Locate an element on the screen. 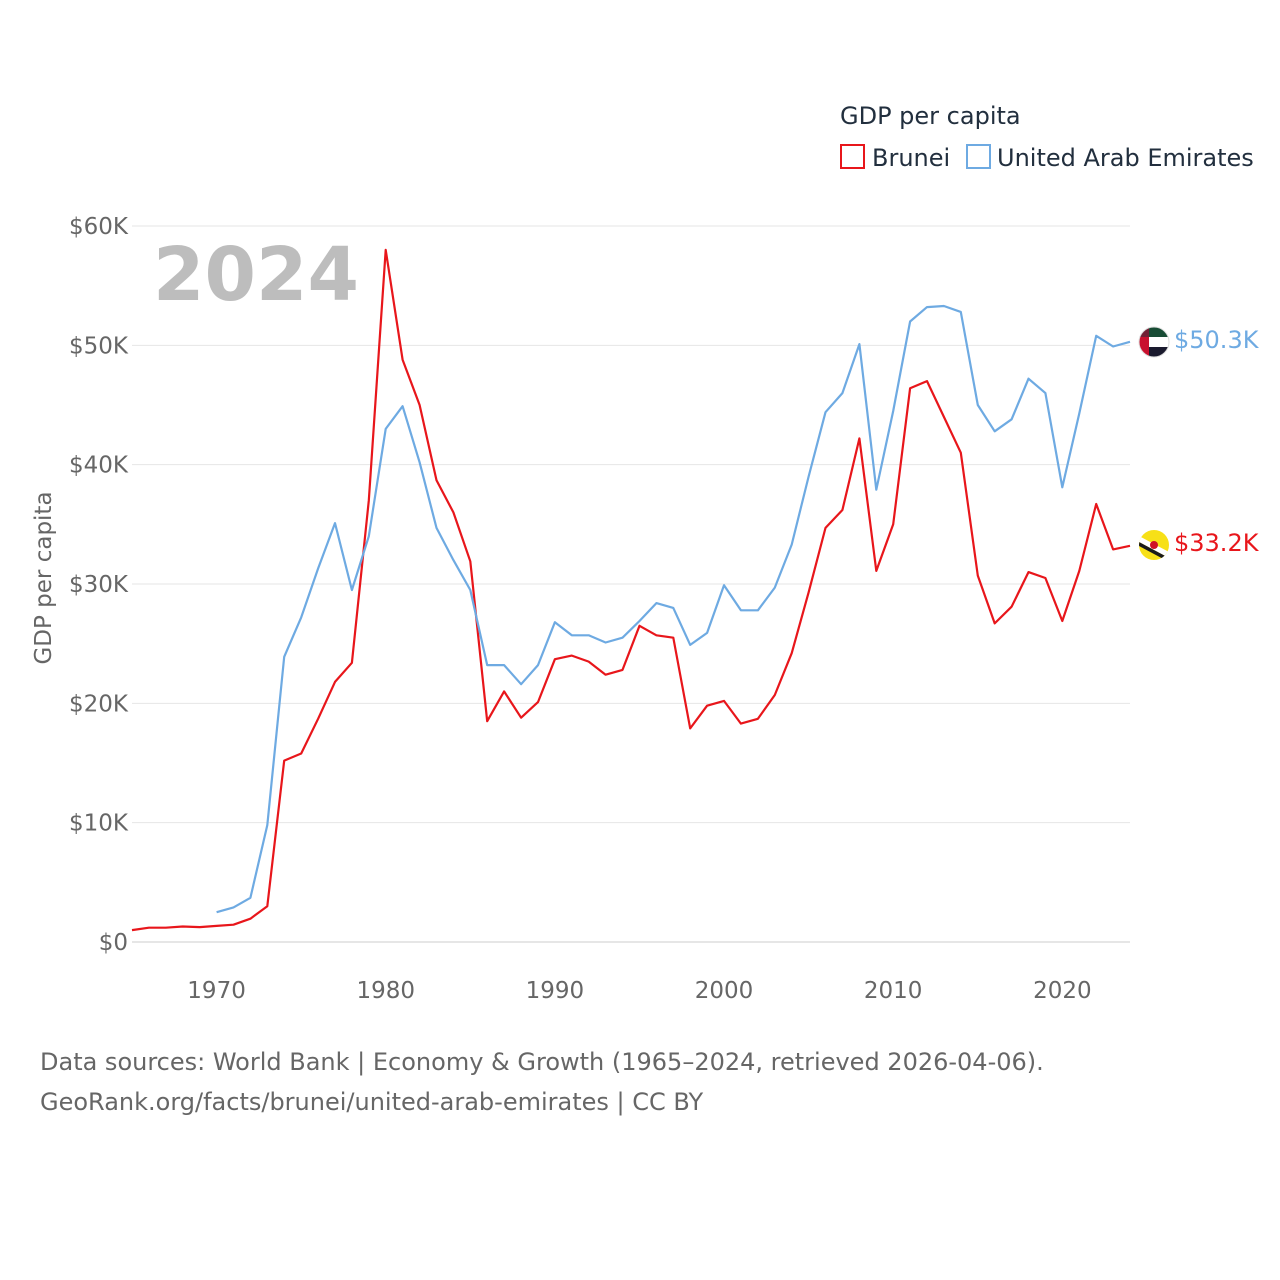 Image resolution: width=1280 pixels, height=1280 pixels. y-tick-label: $0 is located at coordinates (113, 943).